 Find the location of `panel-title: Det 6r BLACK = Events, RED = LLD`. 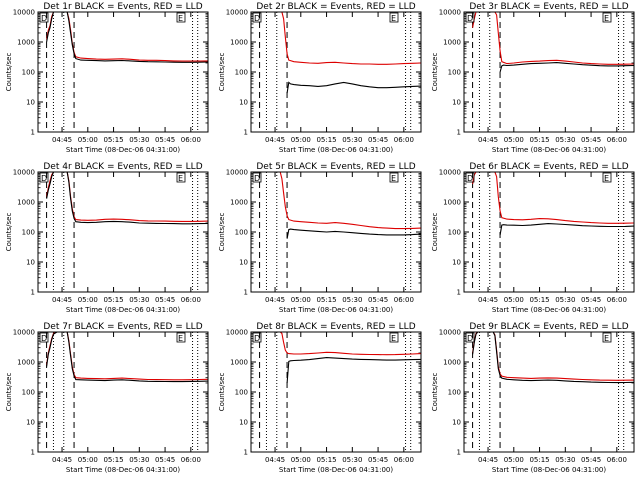

panel-title: Det 6r BLACK = Events, RED = LLD is located at coordinates (548, 167).